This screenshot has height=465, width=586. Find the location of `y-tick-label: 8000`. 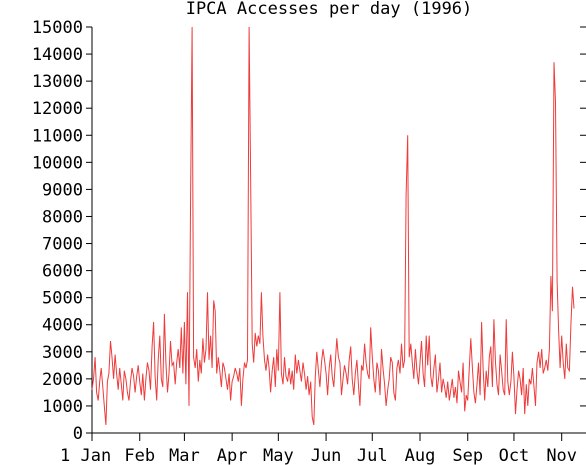

y-tick-label: 8000 is located at coordinates (62, 217).